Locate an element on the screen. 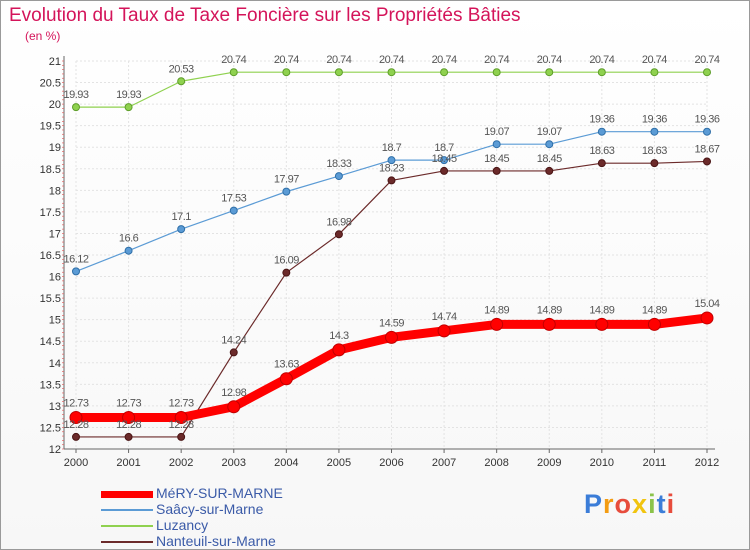 This screenshot has height=550, width=750. x-tick-label: 2004 is located at coordinates (286, 463).